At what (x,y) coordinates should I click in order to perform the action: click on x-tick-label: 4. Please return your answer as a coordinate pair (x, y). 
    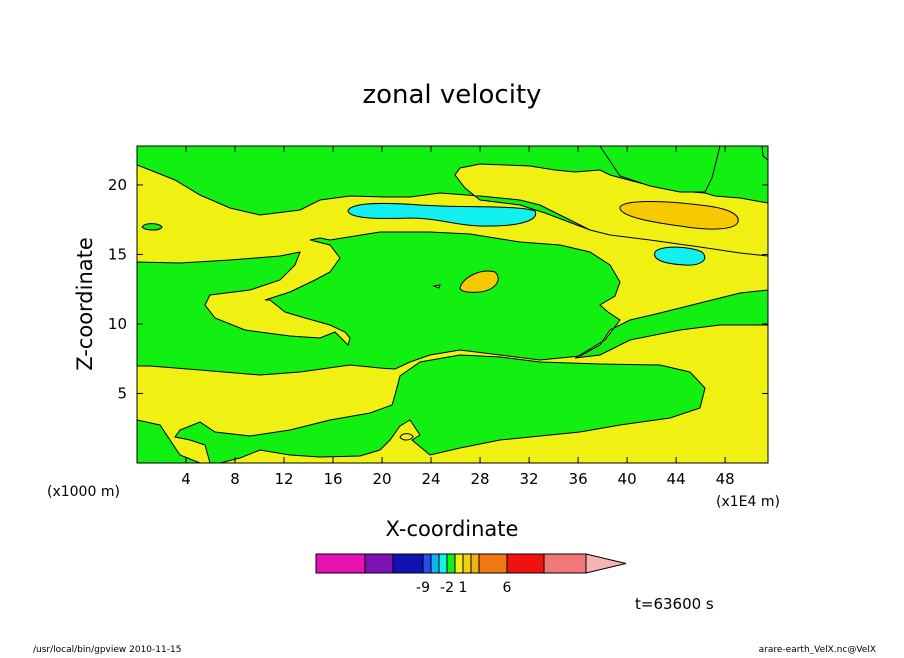
    Looking at the image, I should click on (186, 479).